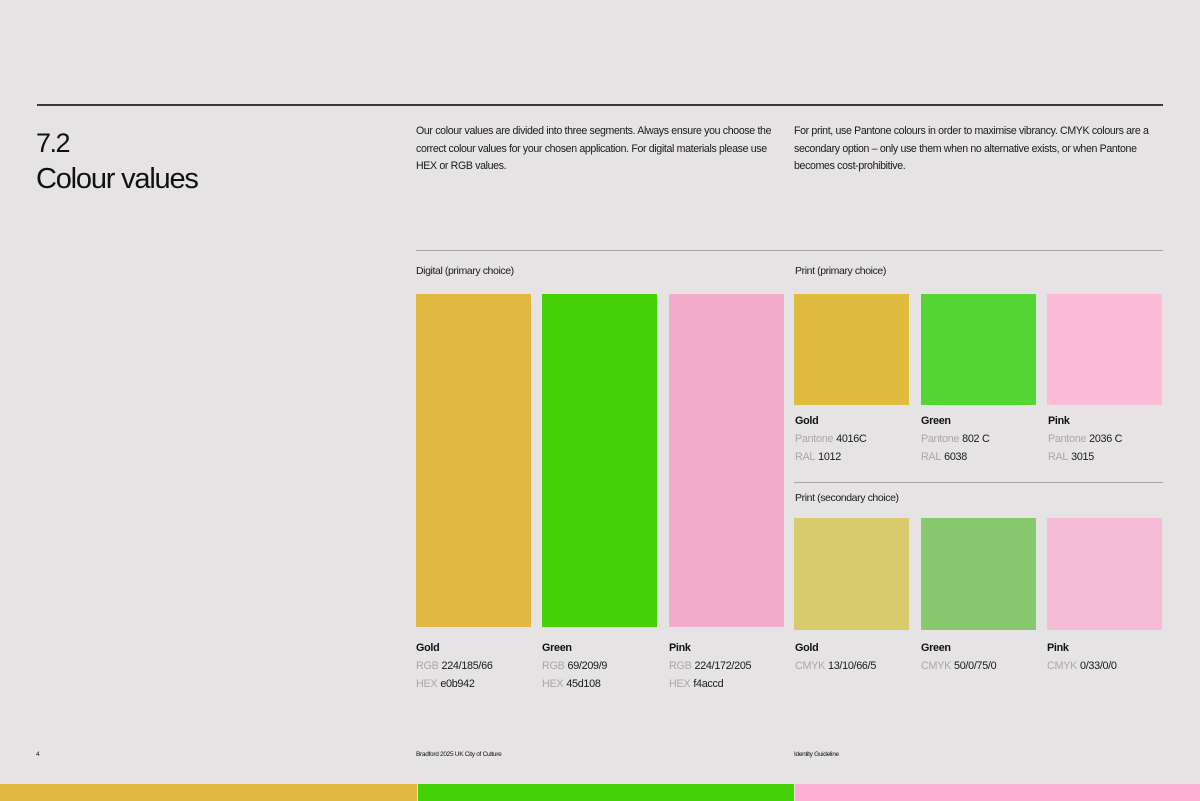 The height and width of the screenshot is (801, 1200). What do you see at coordinates (708, 684) in the screenshot?
I see `hex-value: f4accd` at bounding box center [708, 684].